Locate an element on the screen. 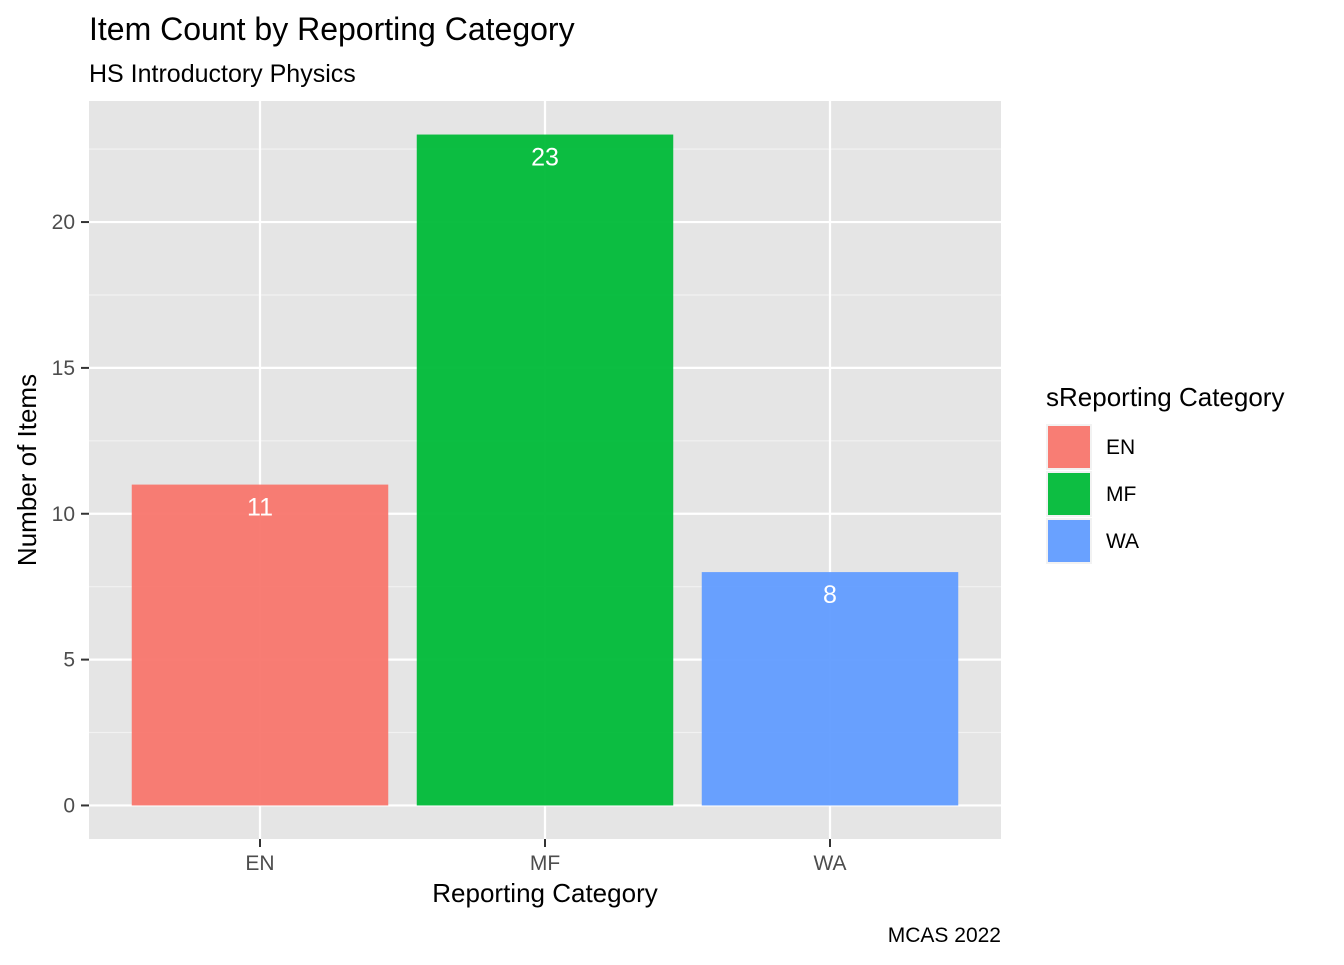 Image resolution: width=1344 pixels, height=965 pixels. y-axis-title: Number of Items is located at coordinates (27, 470).